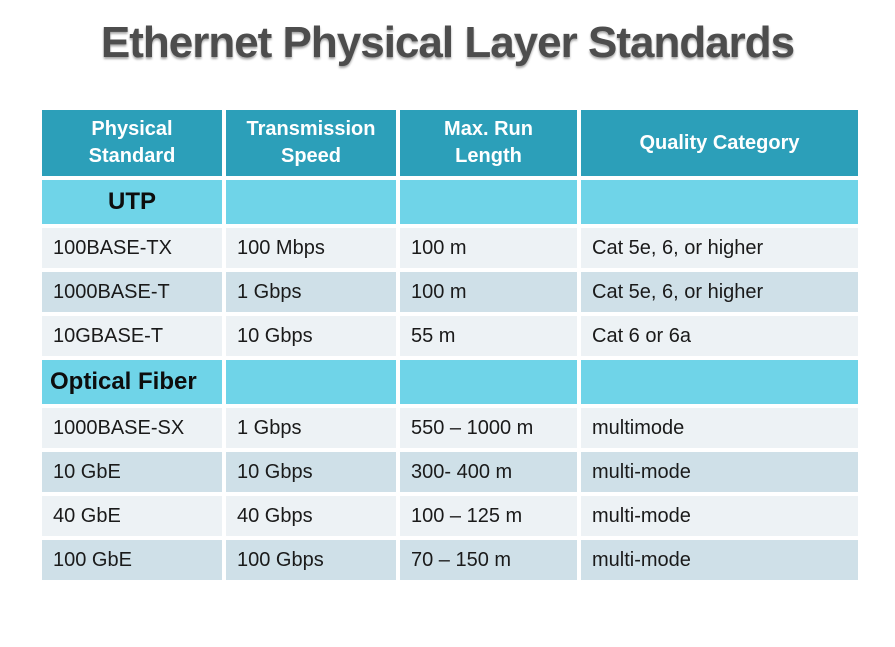 The width and height of the screenshot is (895, 647). What do you see at coordinates (311, 248) in the screenshot?
I see `table-cell: 100 Mbps` at bounding box center [311, 248].